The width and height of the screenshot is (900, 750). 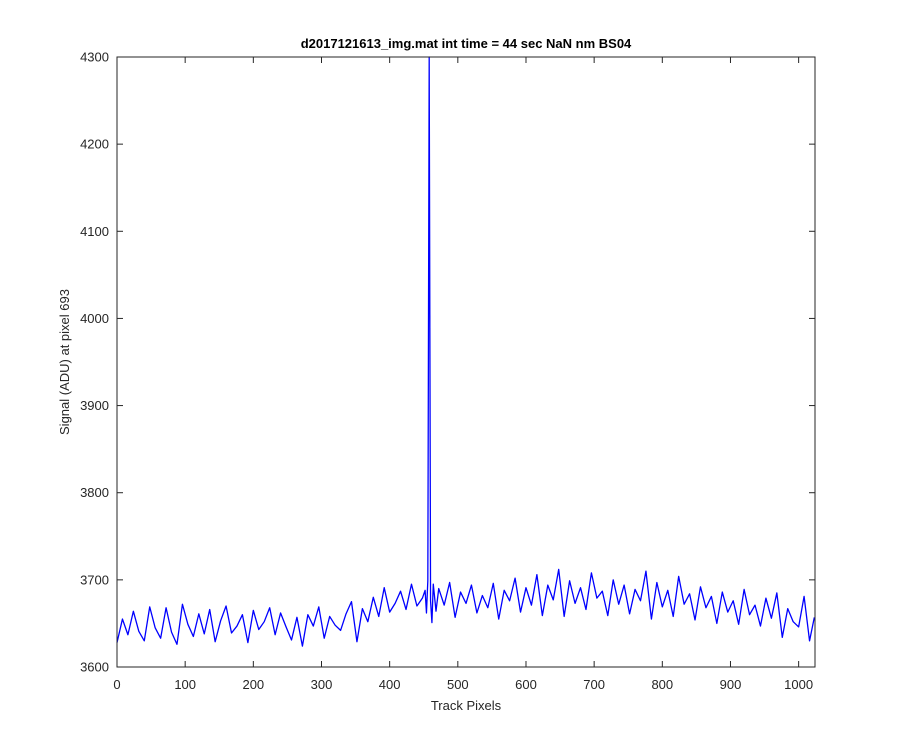 I want to click on y-tick-label: 3600, so click(x=94, y=667).